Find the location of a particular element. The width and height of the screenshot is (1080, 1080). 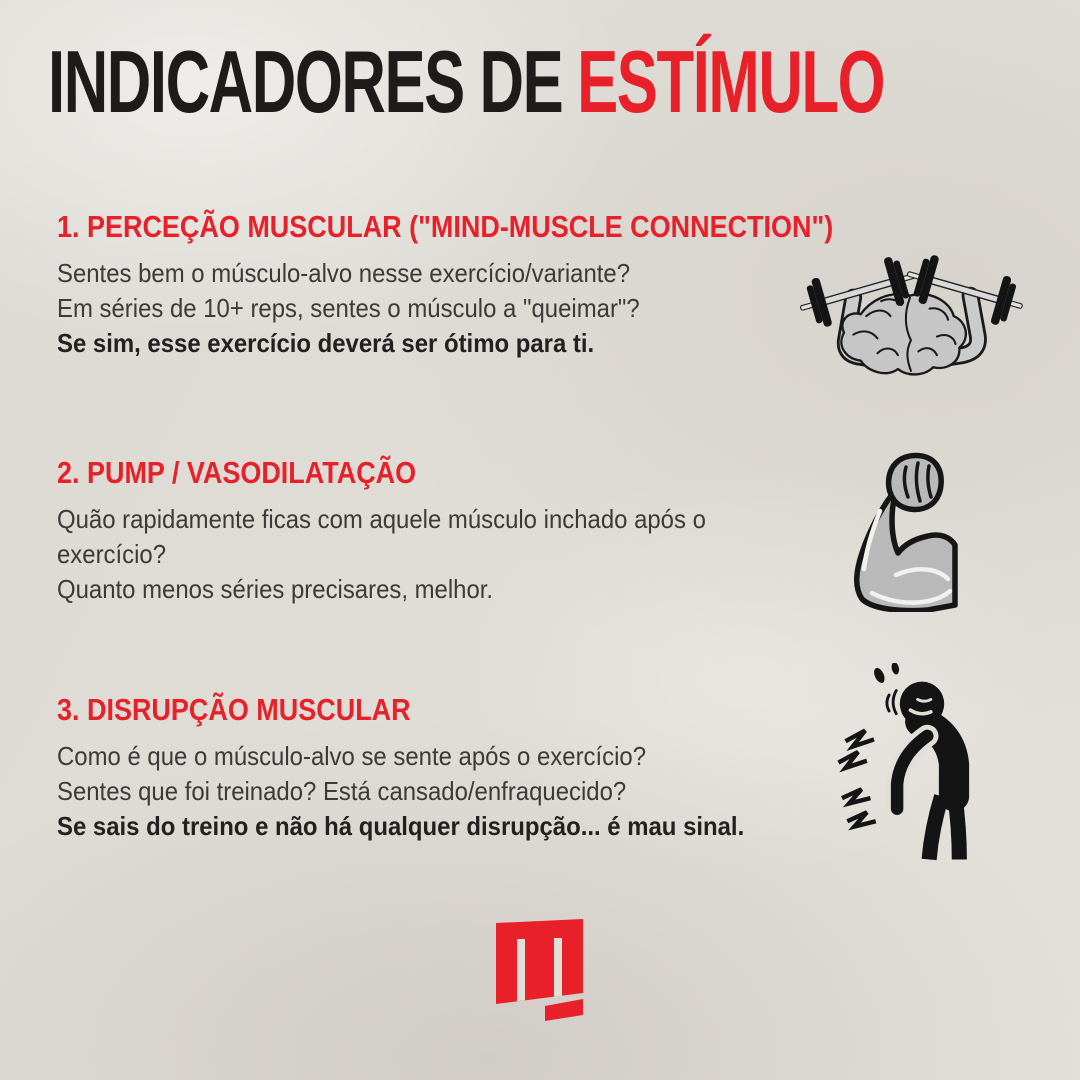

body-line: exercício? is located at coordinates (112, 554).